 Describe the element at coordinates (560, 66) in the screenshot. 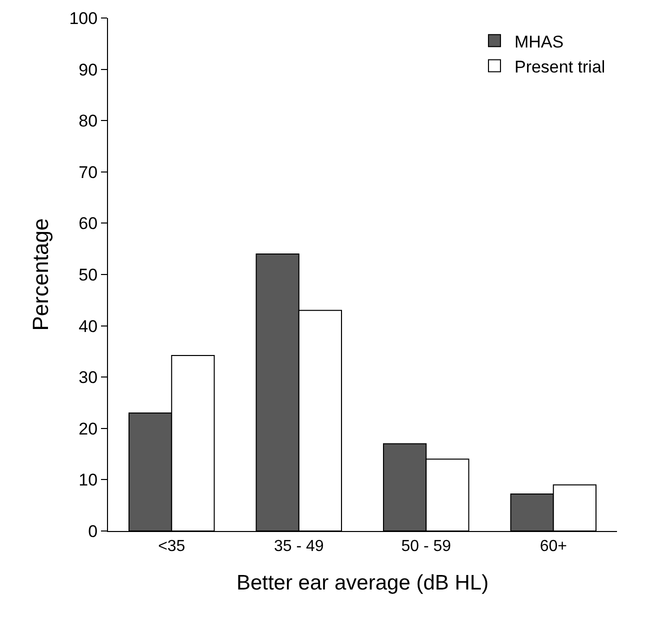

I see `legend-label: Present trial` at that location.